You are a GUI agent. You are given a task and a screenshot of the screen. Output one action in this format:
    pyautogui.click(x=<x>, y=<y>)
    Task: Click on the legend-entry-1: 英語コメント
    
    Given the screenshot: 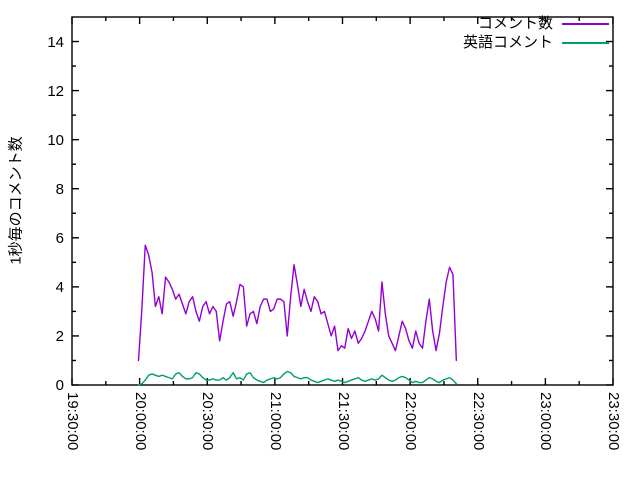 What is the action you would take?
    pyautogui.click(x=536, y=42)
    